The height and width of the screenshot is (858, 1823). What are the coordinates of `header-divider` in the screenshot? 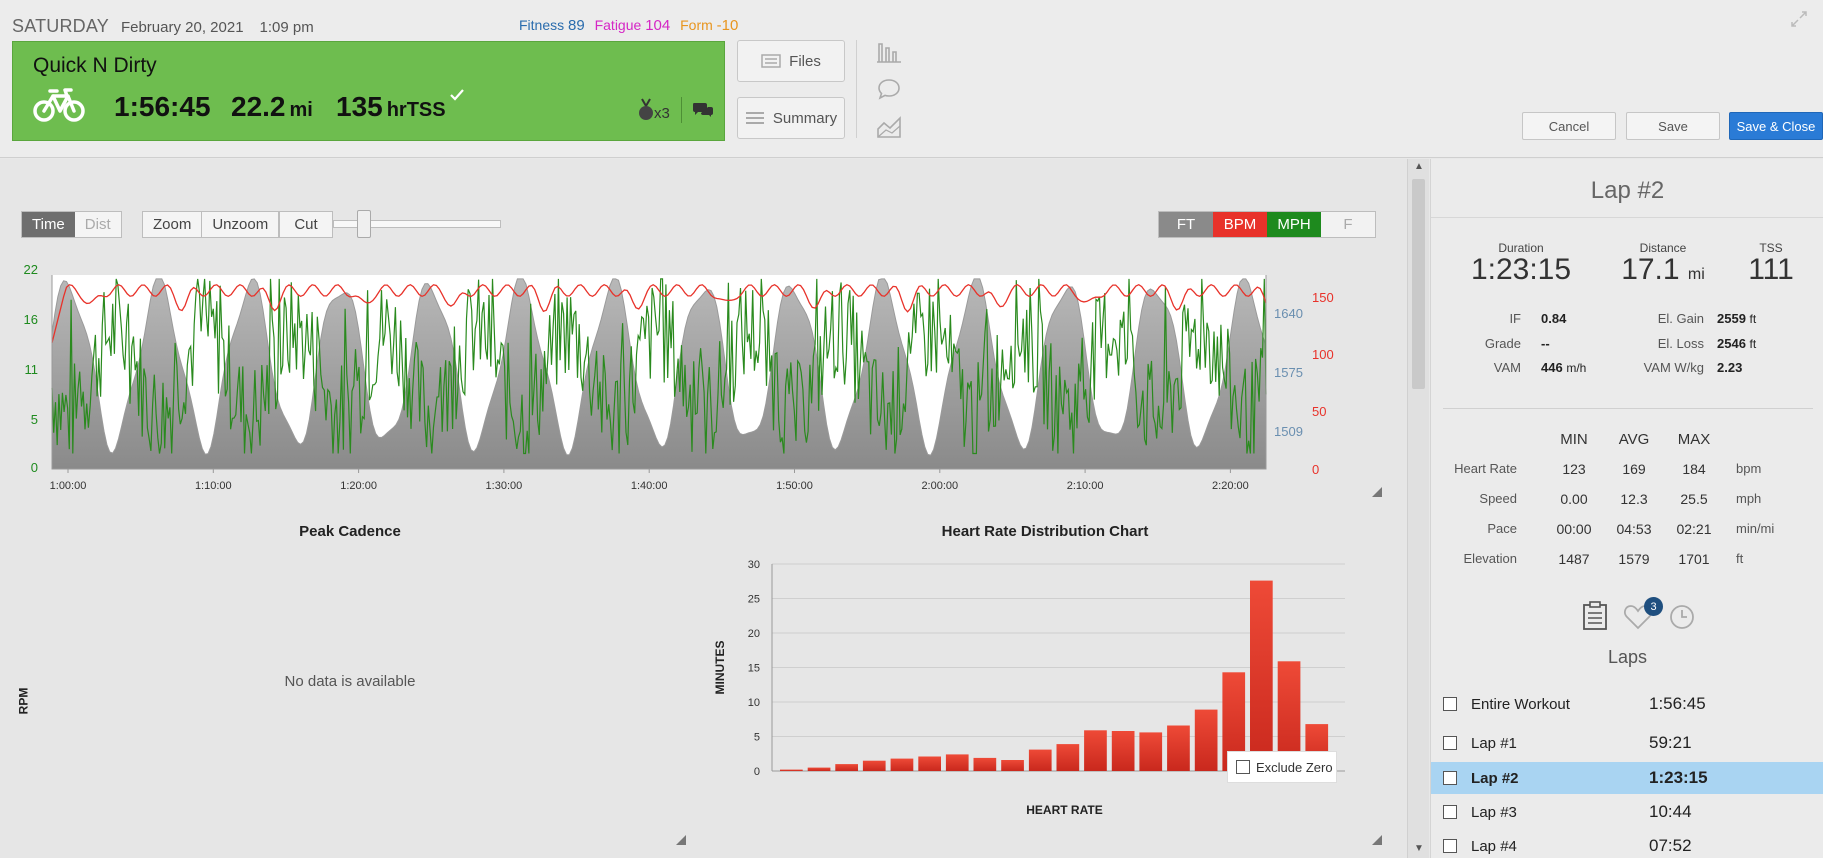 It's located at (856, 89).